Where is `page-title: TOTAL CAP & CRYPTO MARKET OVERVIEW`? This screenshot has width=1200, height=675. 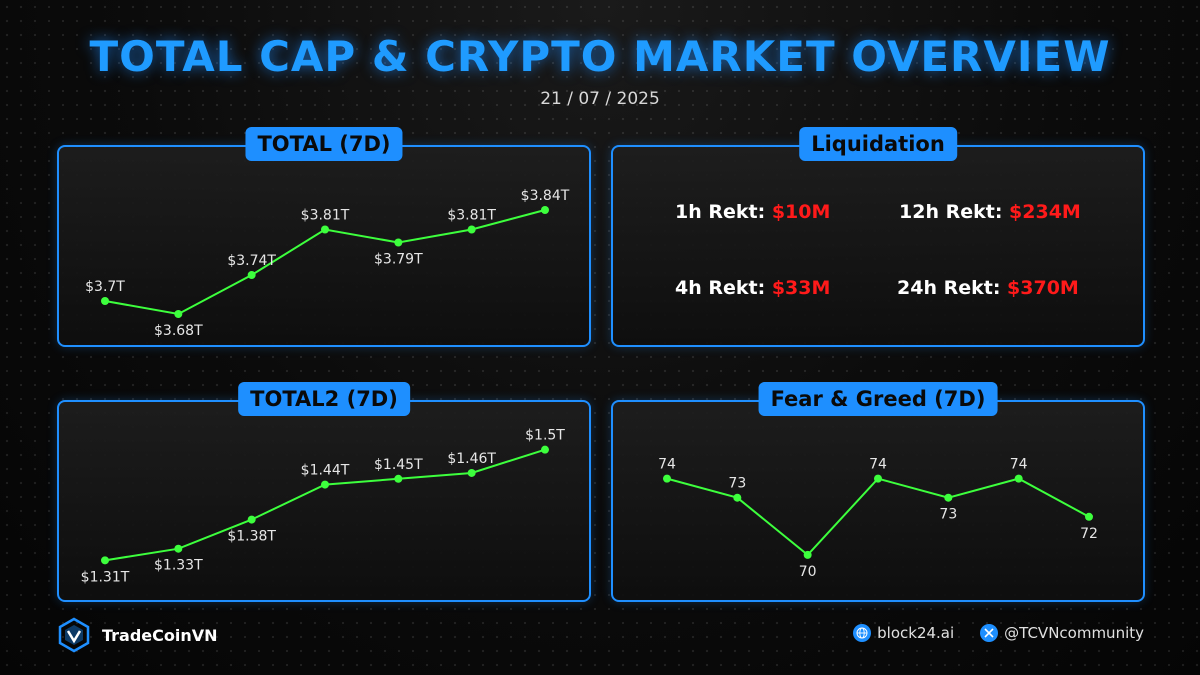
page-title: TOTAL CAP & CRYPTO MARKET OVERVIEW is located at coordinates (600, 56).